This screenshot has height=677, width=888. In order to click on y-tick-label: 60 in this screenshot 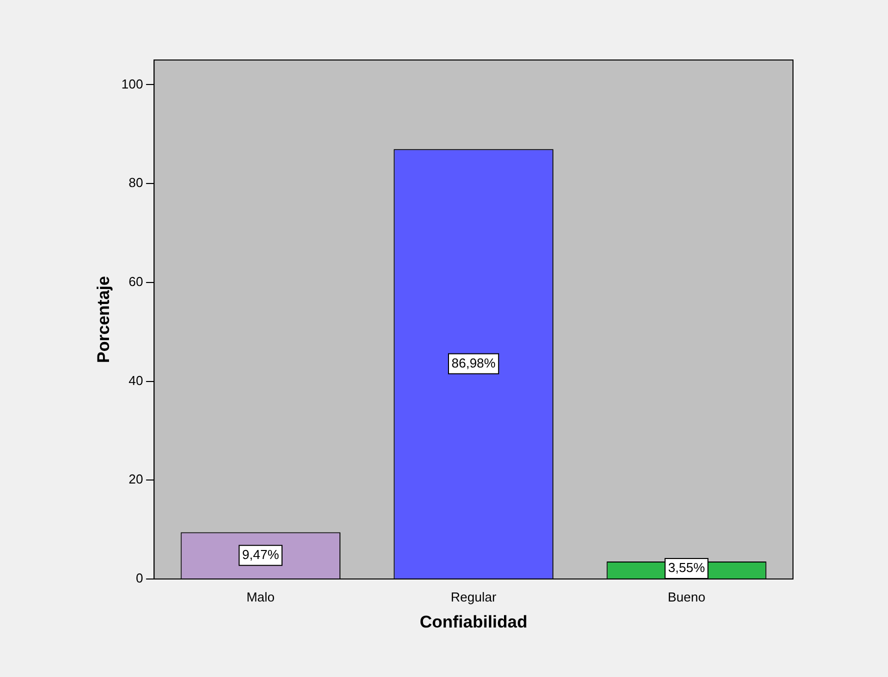, I will do `click(136, 282)`.